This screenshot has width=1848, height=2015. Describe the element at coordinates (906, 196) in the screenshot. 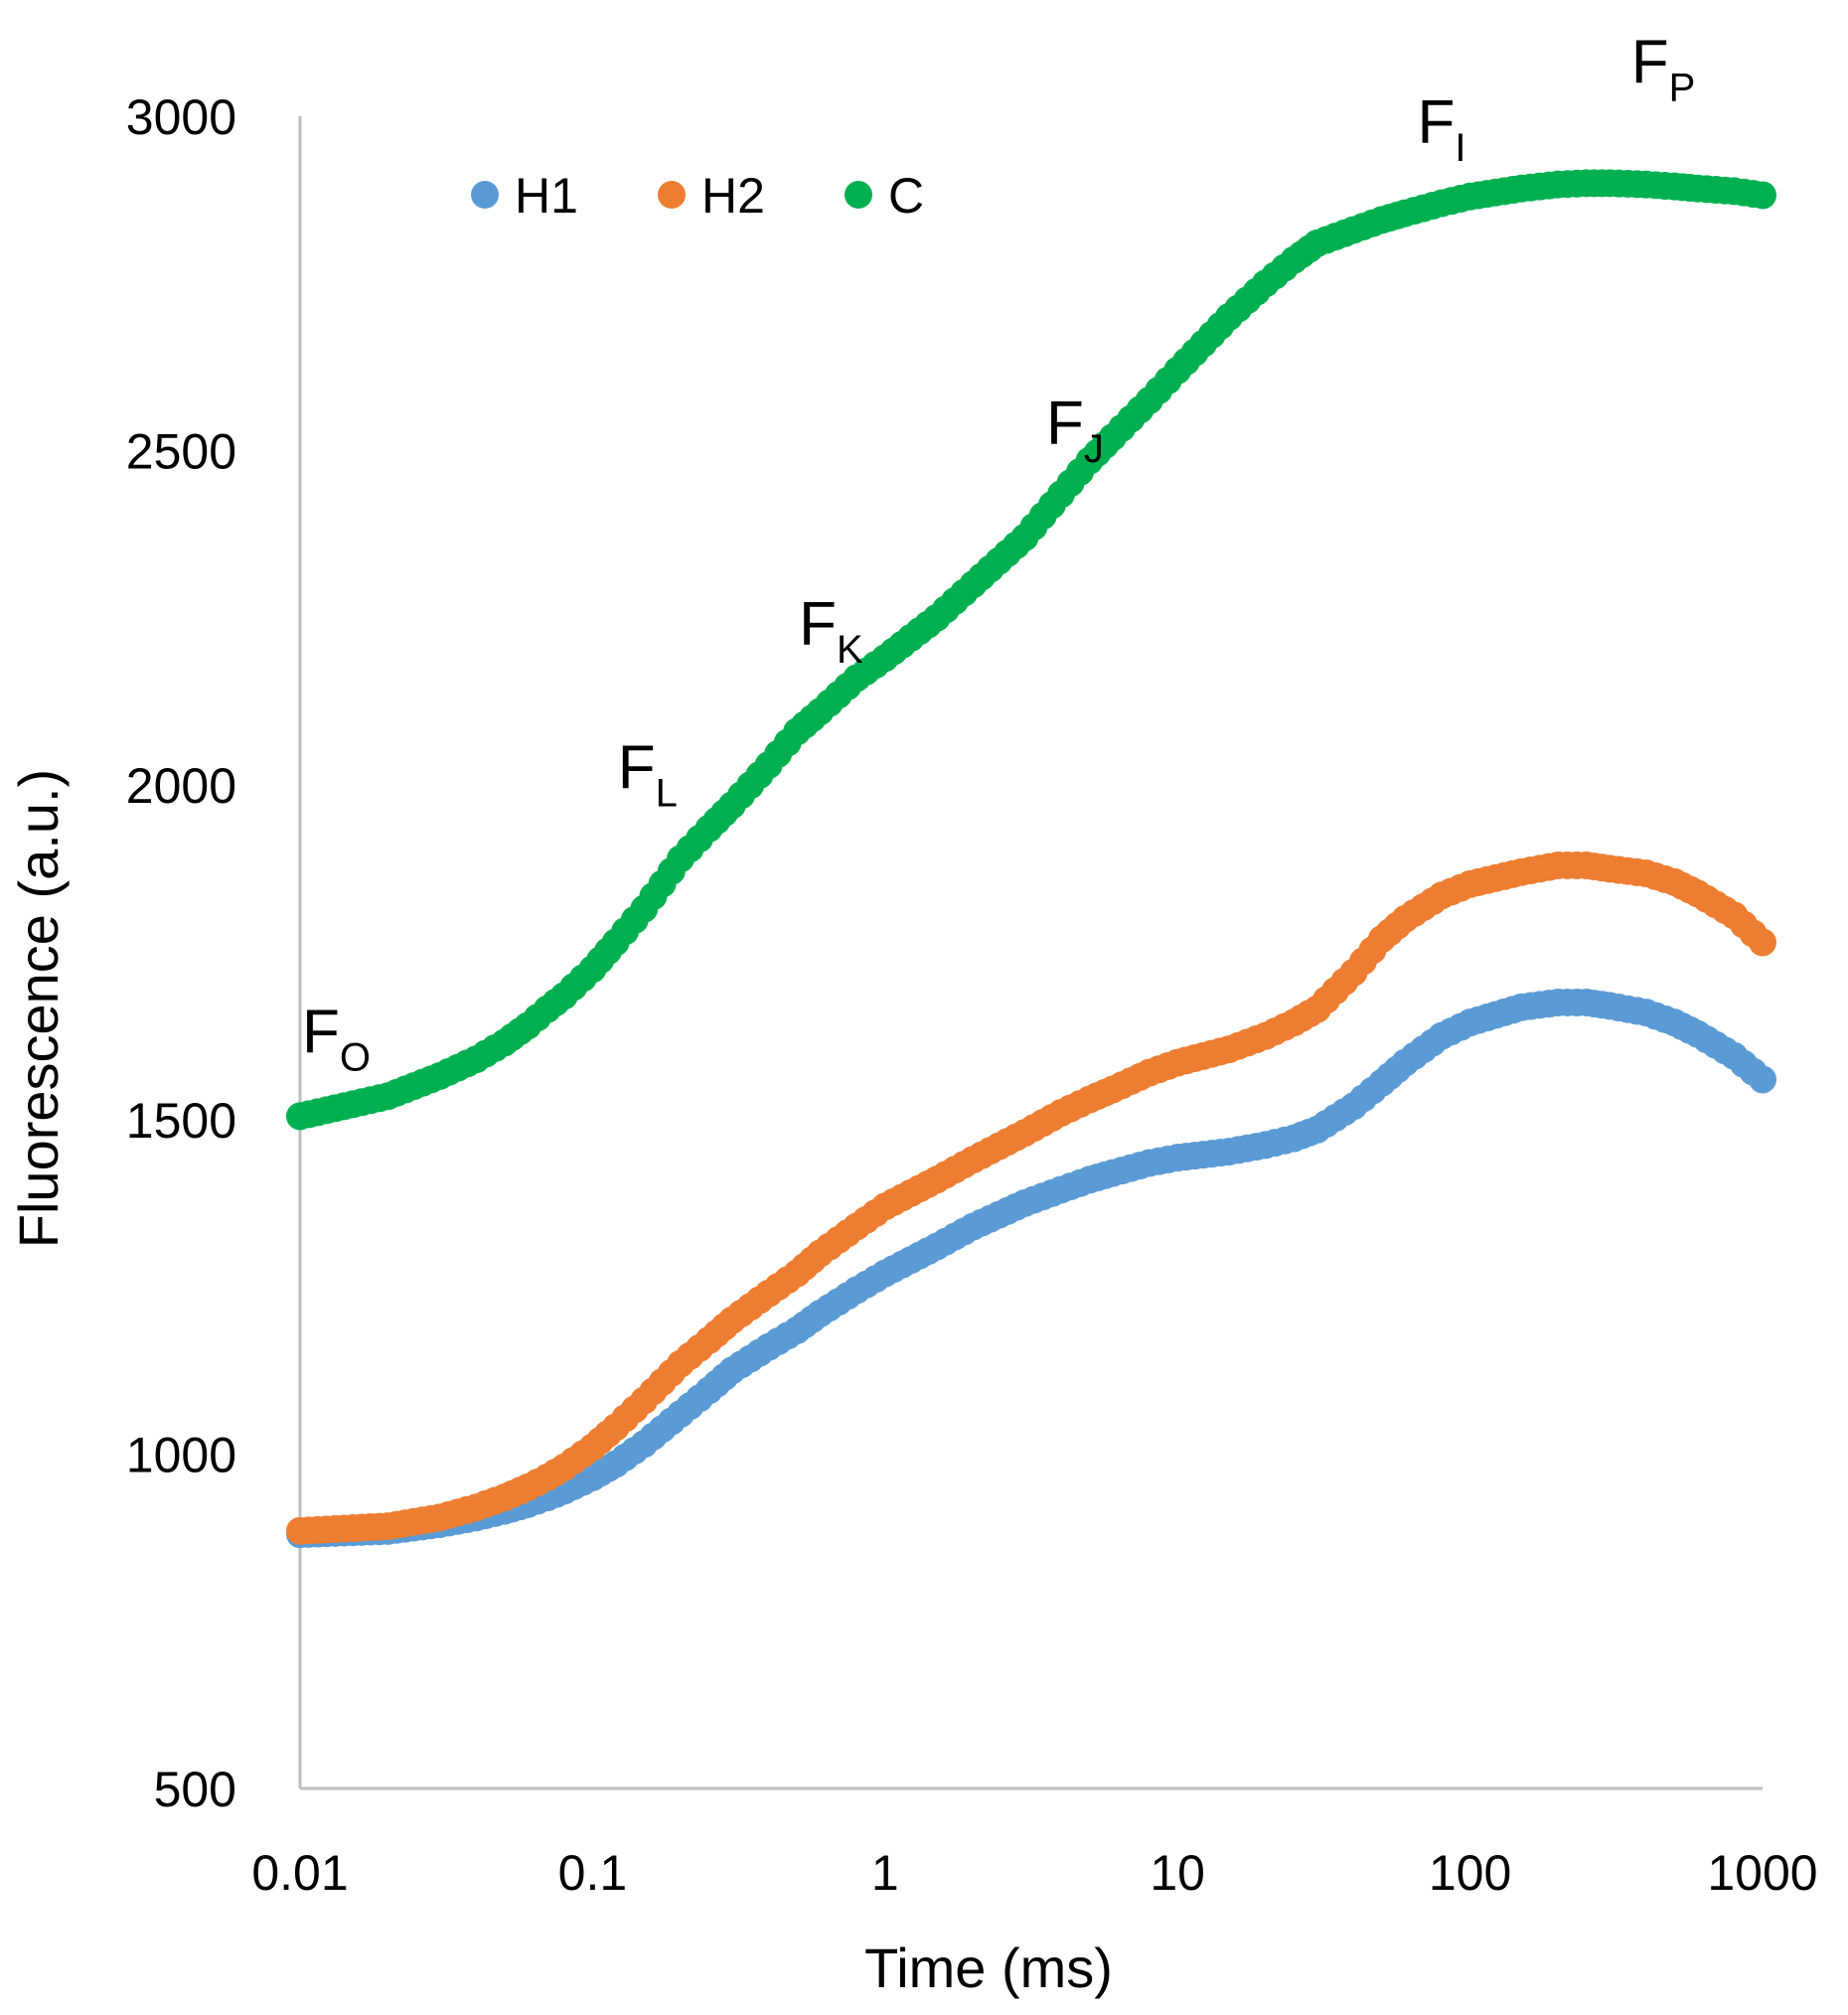

I see `legend-label: C` at that location.